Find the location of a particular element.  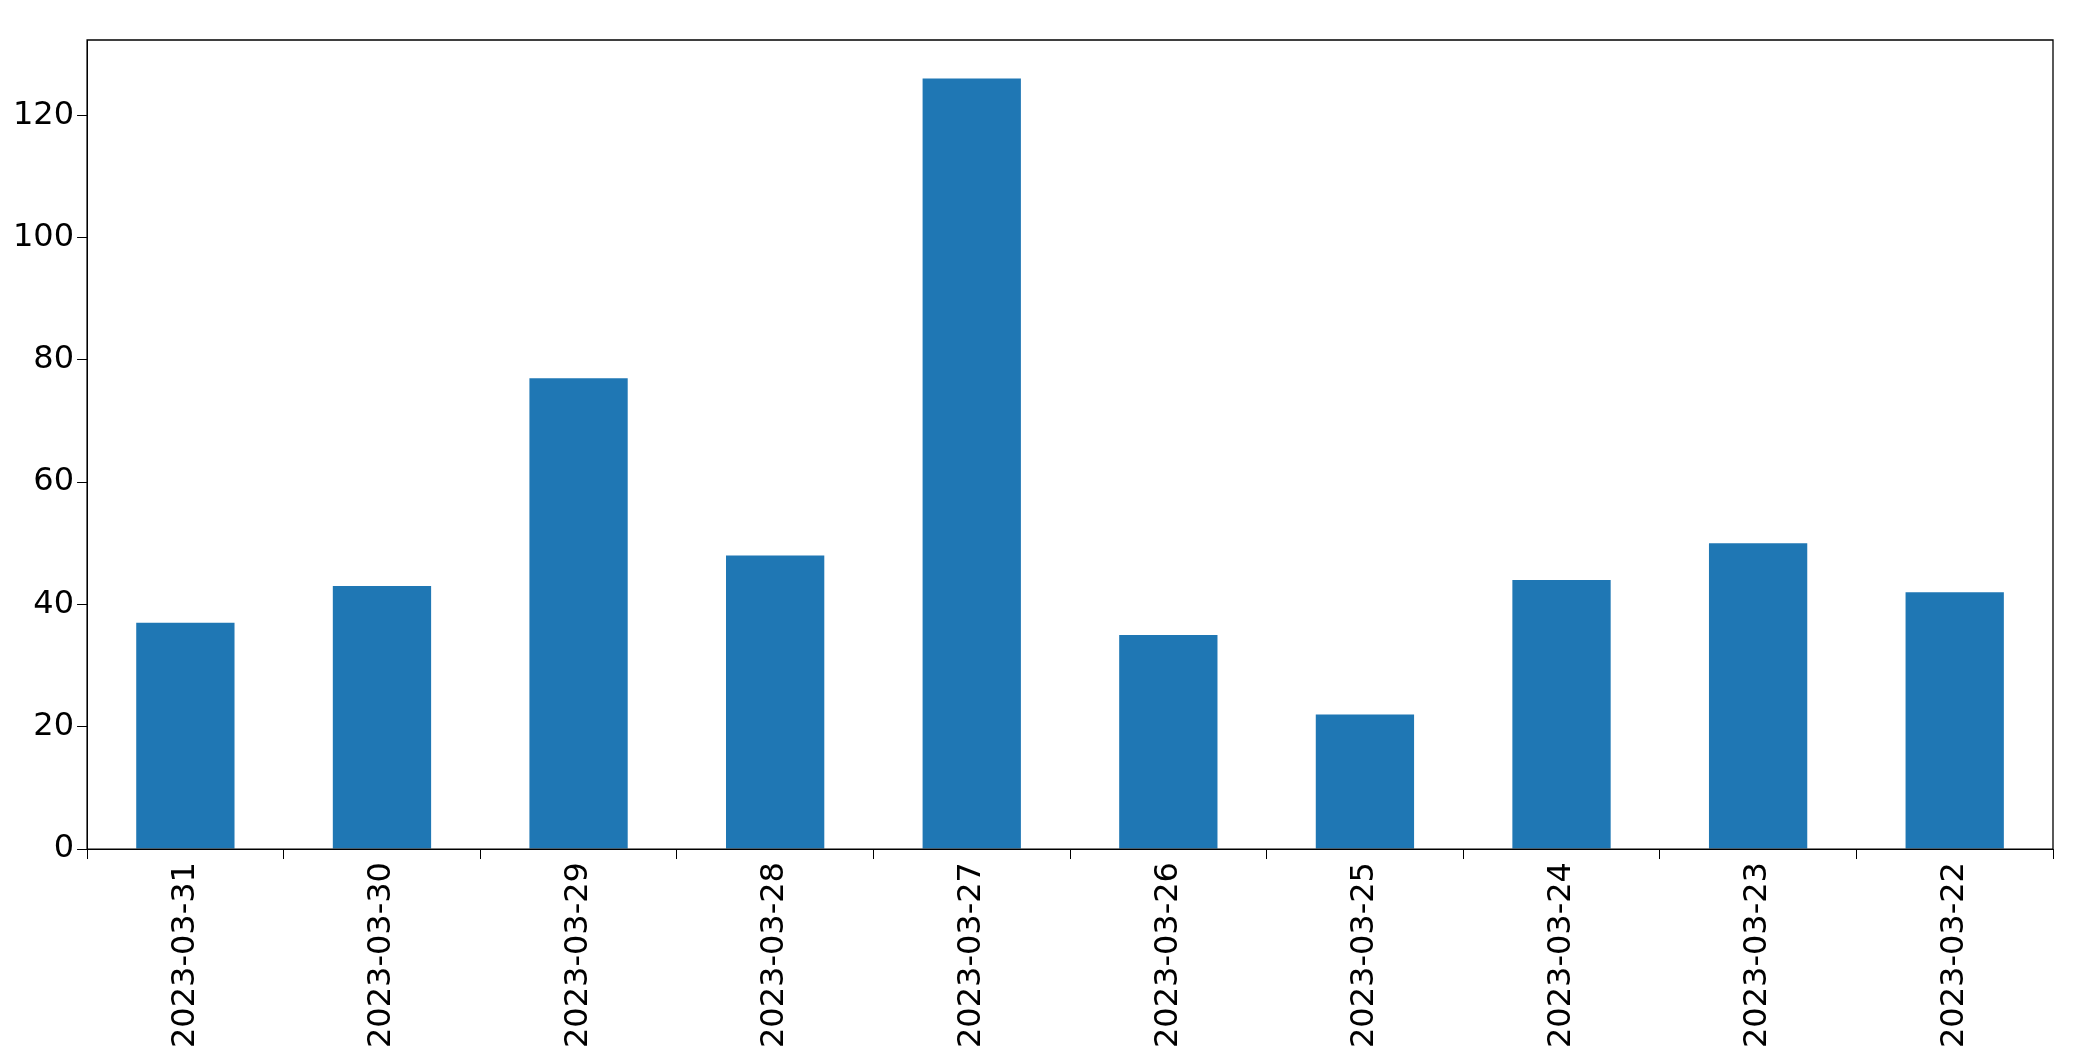

x-tick-label: 2023-03-25 is located at coordinates (1362, 955).